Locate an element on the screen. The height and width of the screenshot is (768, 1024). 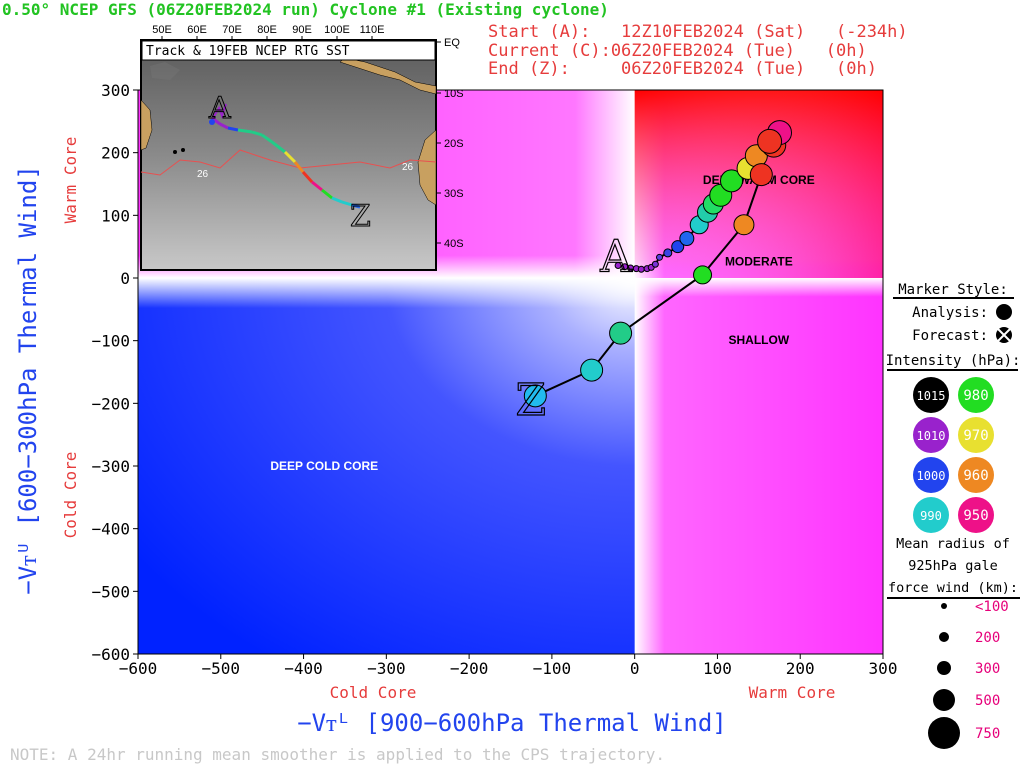
inset-lon-labels: 50E 60E 70E 80E 90E 100E 110E is located at coordinates (268, 32).